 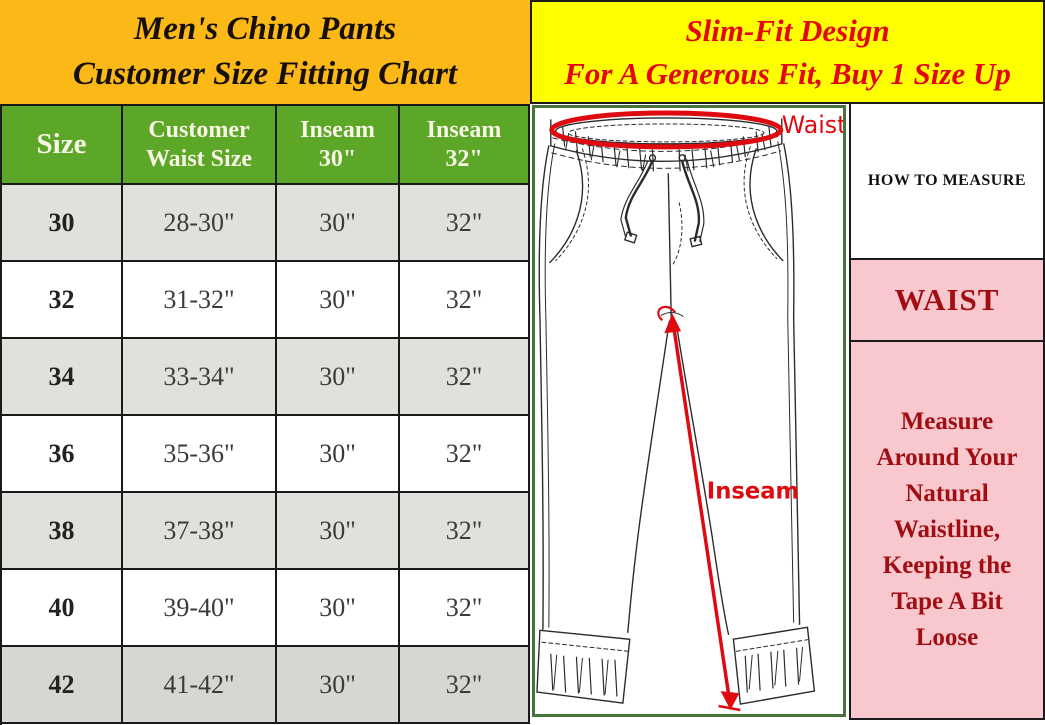 What do you see at coordinates (62, 530) in the screenshot?
I see `cell-size: 38` at bounding box center [62, 530].